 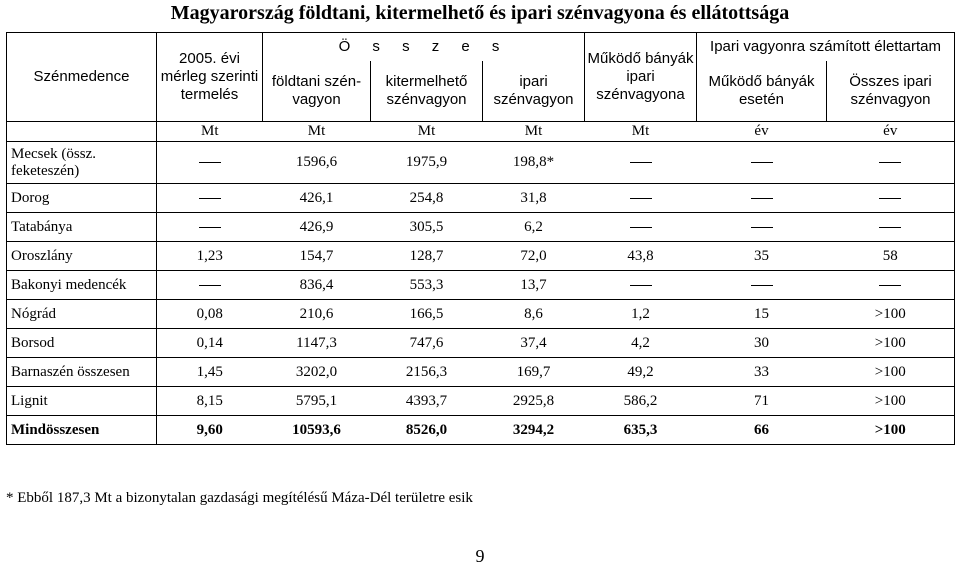 What do you see at coordinates (640, 77) in the screenshot?
I see `header-operating-mines-reserve: Működő bányák ipari szénvagyona` at bounding box center [640, 77].